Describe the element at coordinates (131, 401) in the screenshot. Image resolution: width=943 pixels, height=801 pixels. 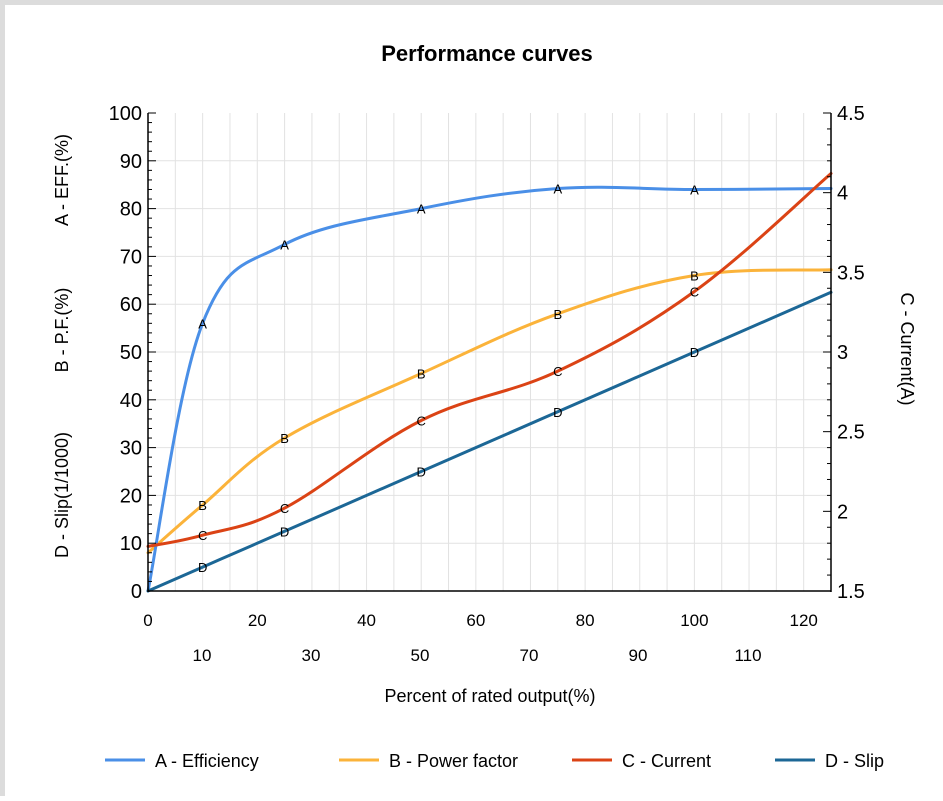
I see `y-left-tick-label: 40` at that location.